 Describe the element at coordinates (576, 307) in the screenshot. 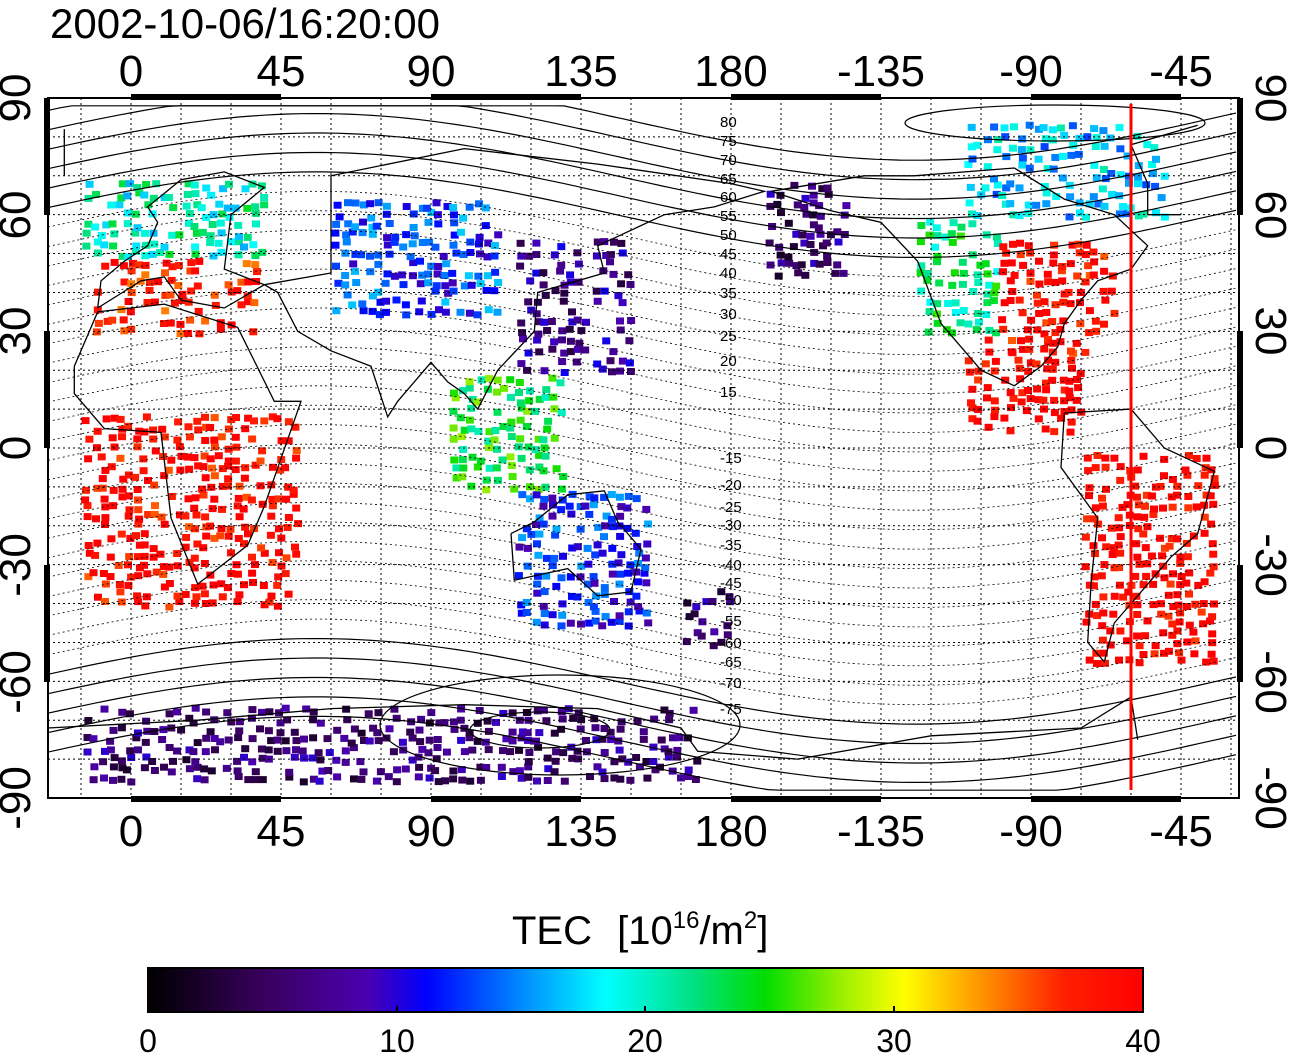

I see `tec-region-east-asia` at that location.